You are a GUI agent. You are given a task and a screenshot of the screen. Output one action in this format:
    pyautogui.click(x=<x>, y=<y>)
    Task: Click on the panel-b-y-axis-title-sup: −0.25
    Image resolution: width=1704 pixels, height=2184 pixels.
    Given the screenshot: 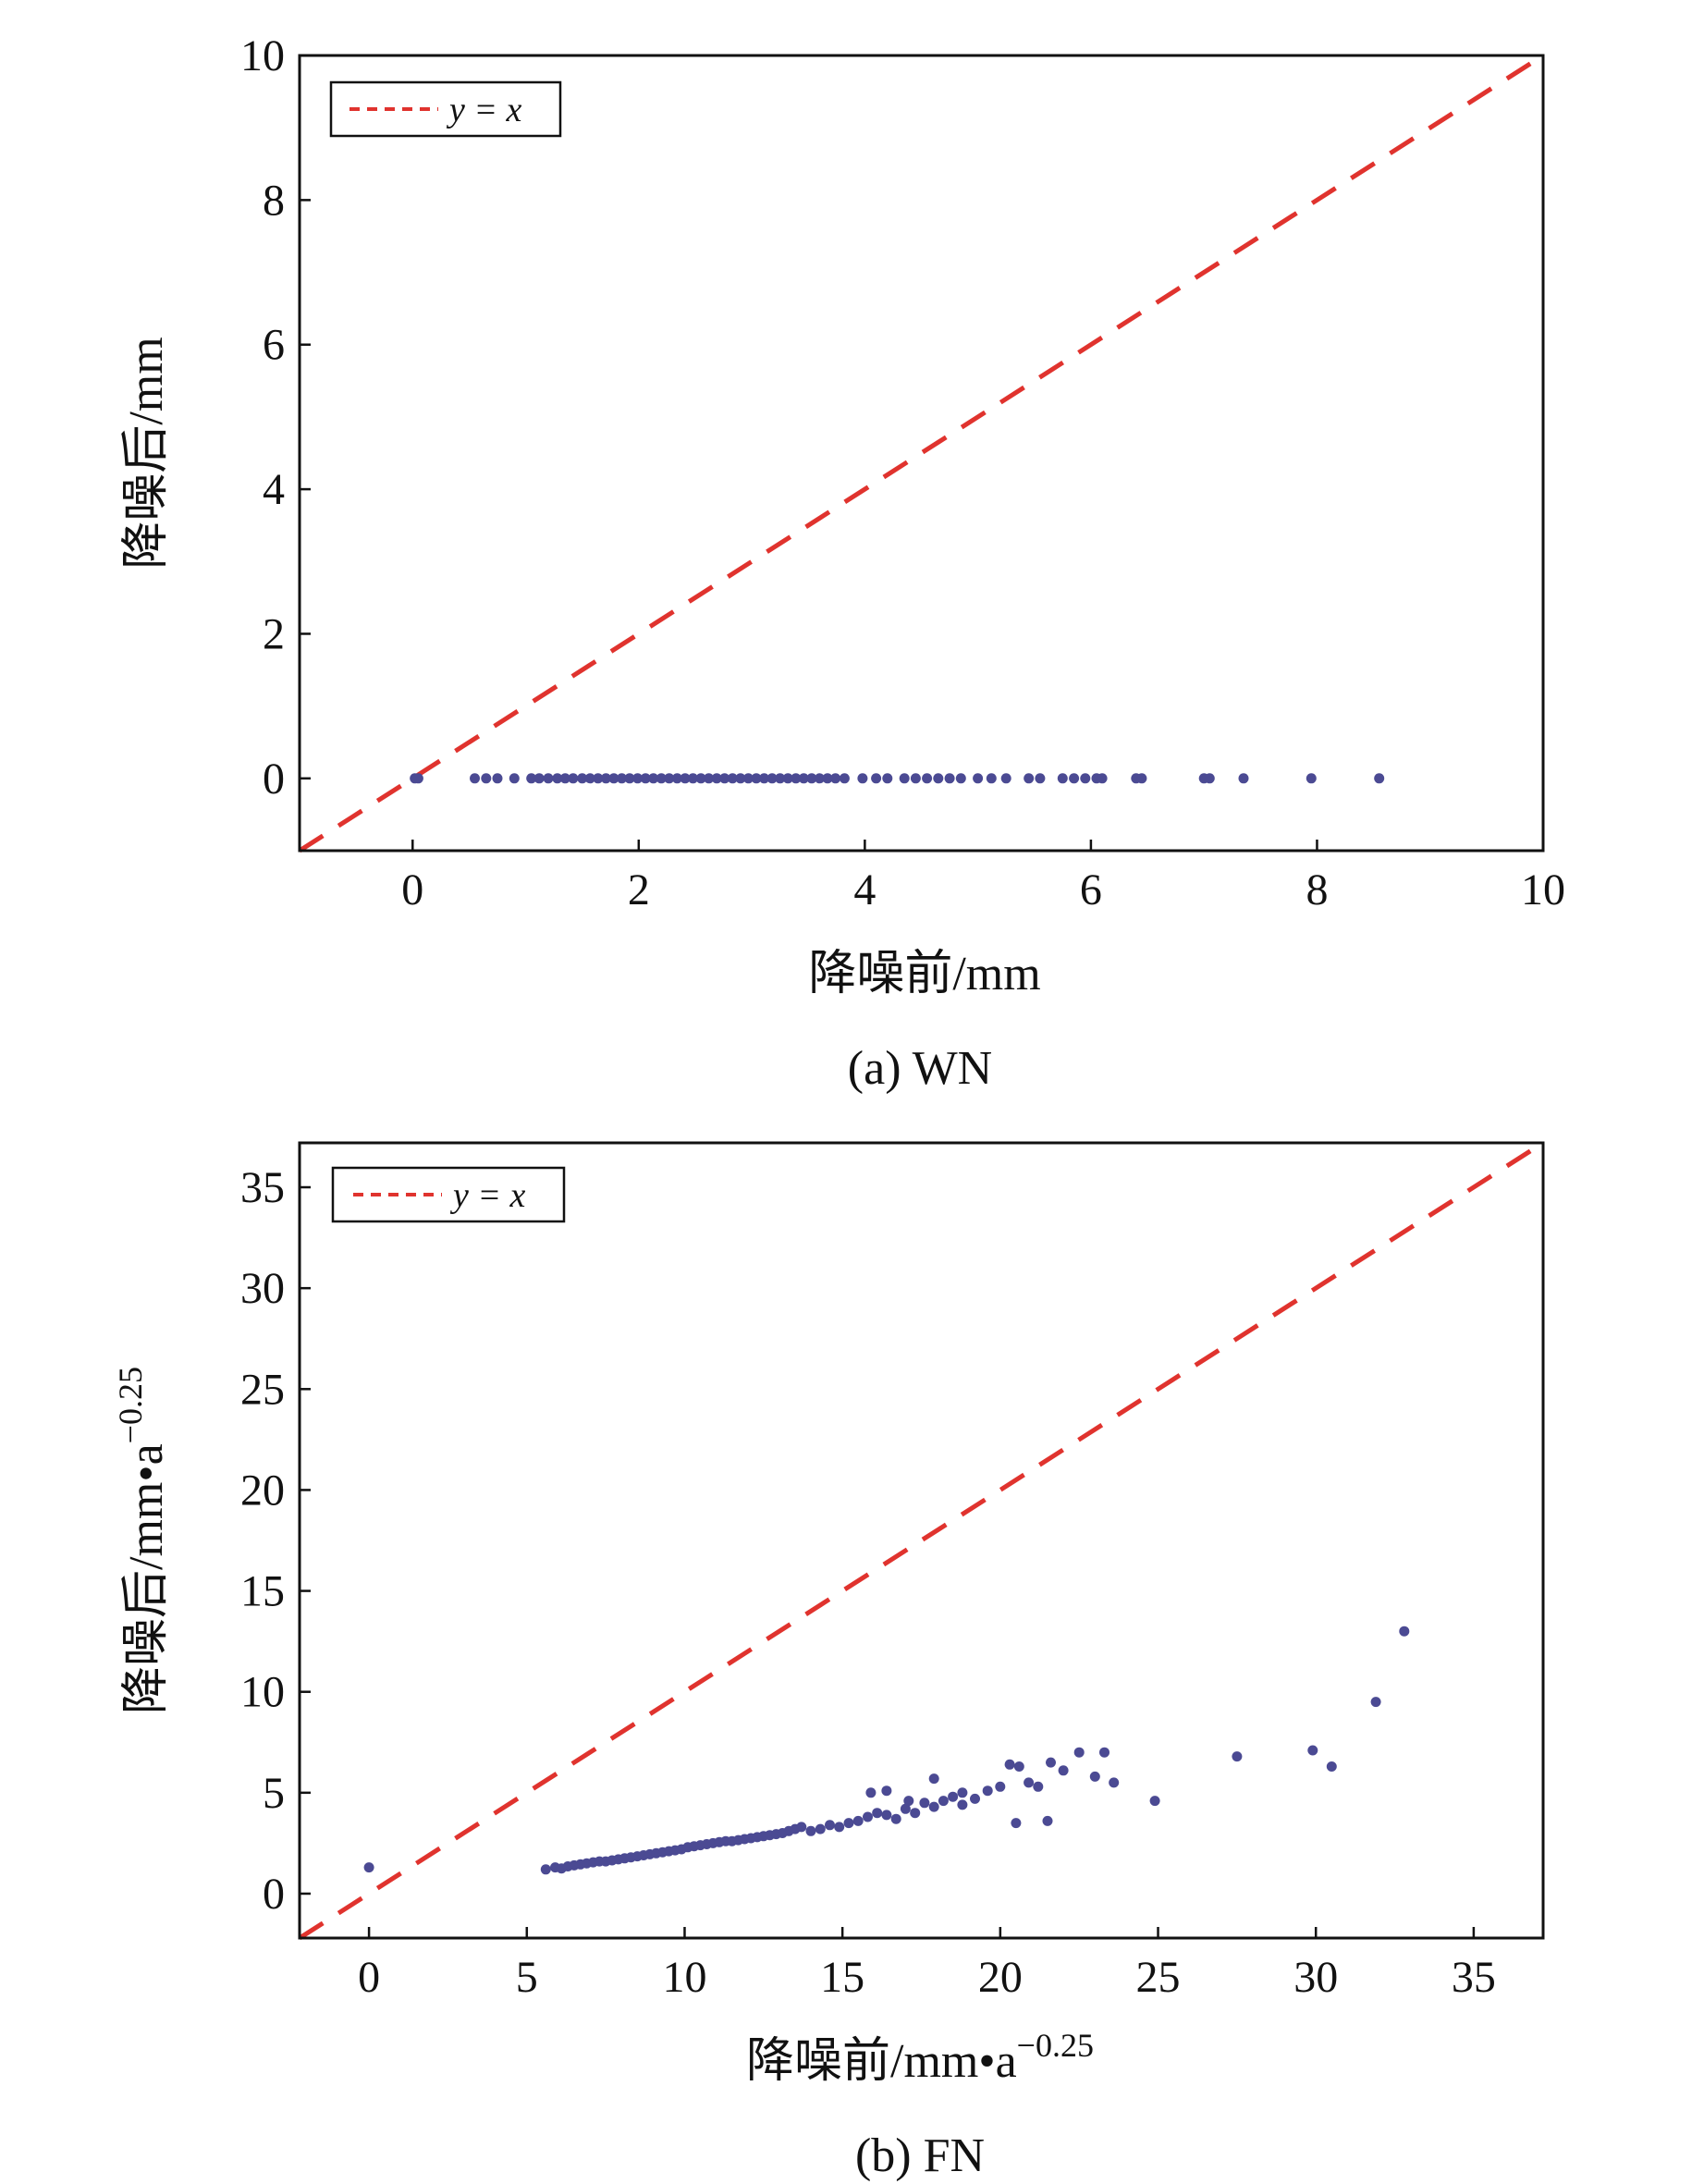 What is the action you would take?
    pyautogui.click(x=130, y=1405)
    